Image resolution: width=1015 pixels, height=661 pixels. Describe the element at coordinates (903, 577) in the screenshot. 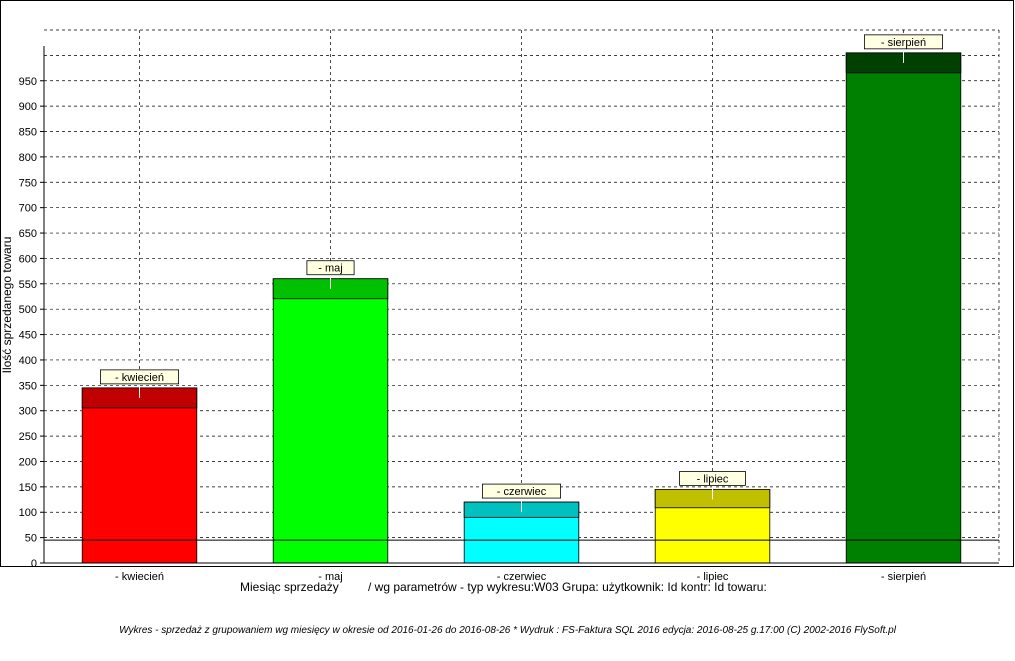

I see `x-category-label: - sierpień` at that location.